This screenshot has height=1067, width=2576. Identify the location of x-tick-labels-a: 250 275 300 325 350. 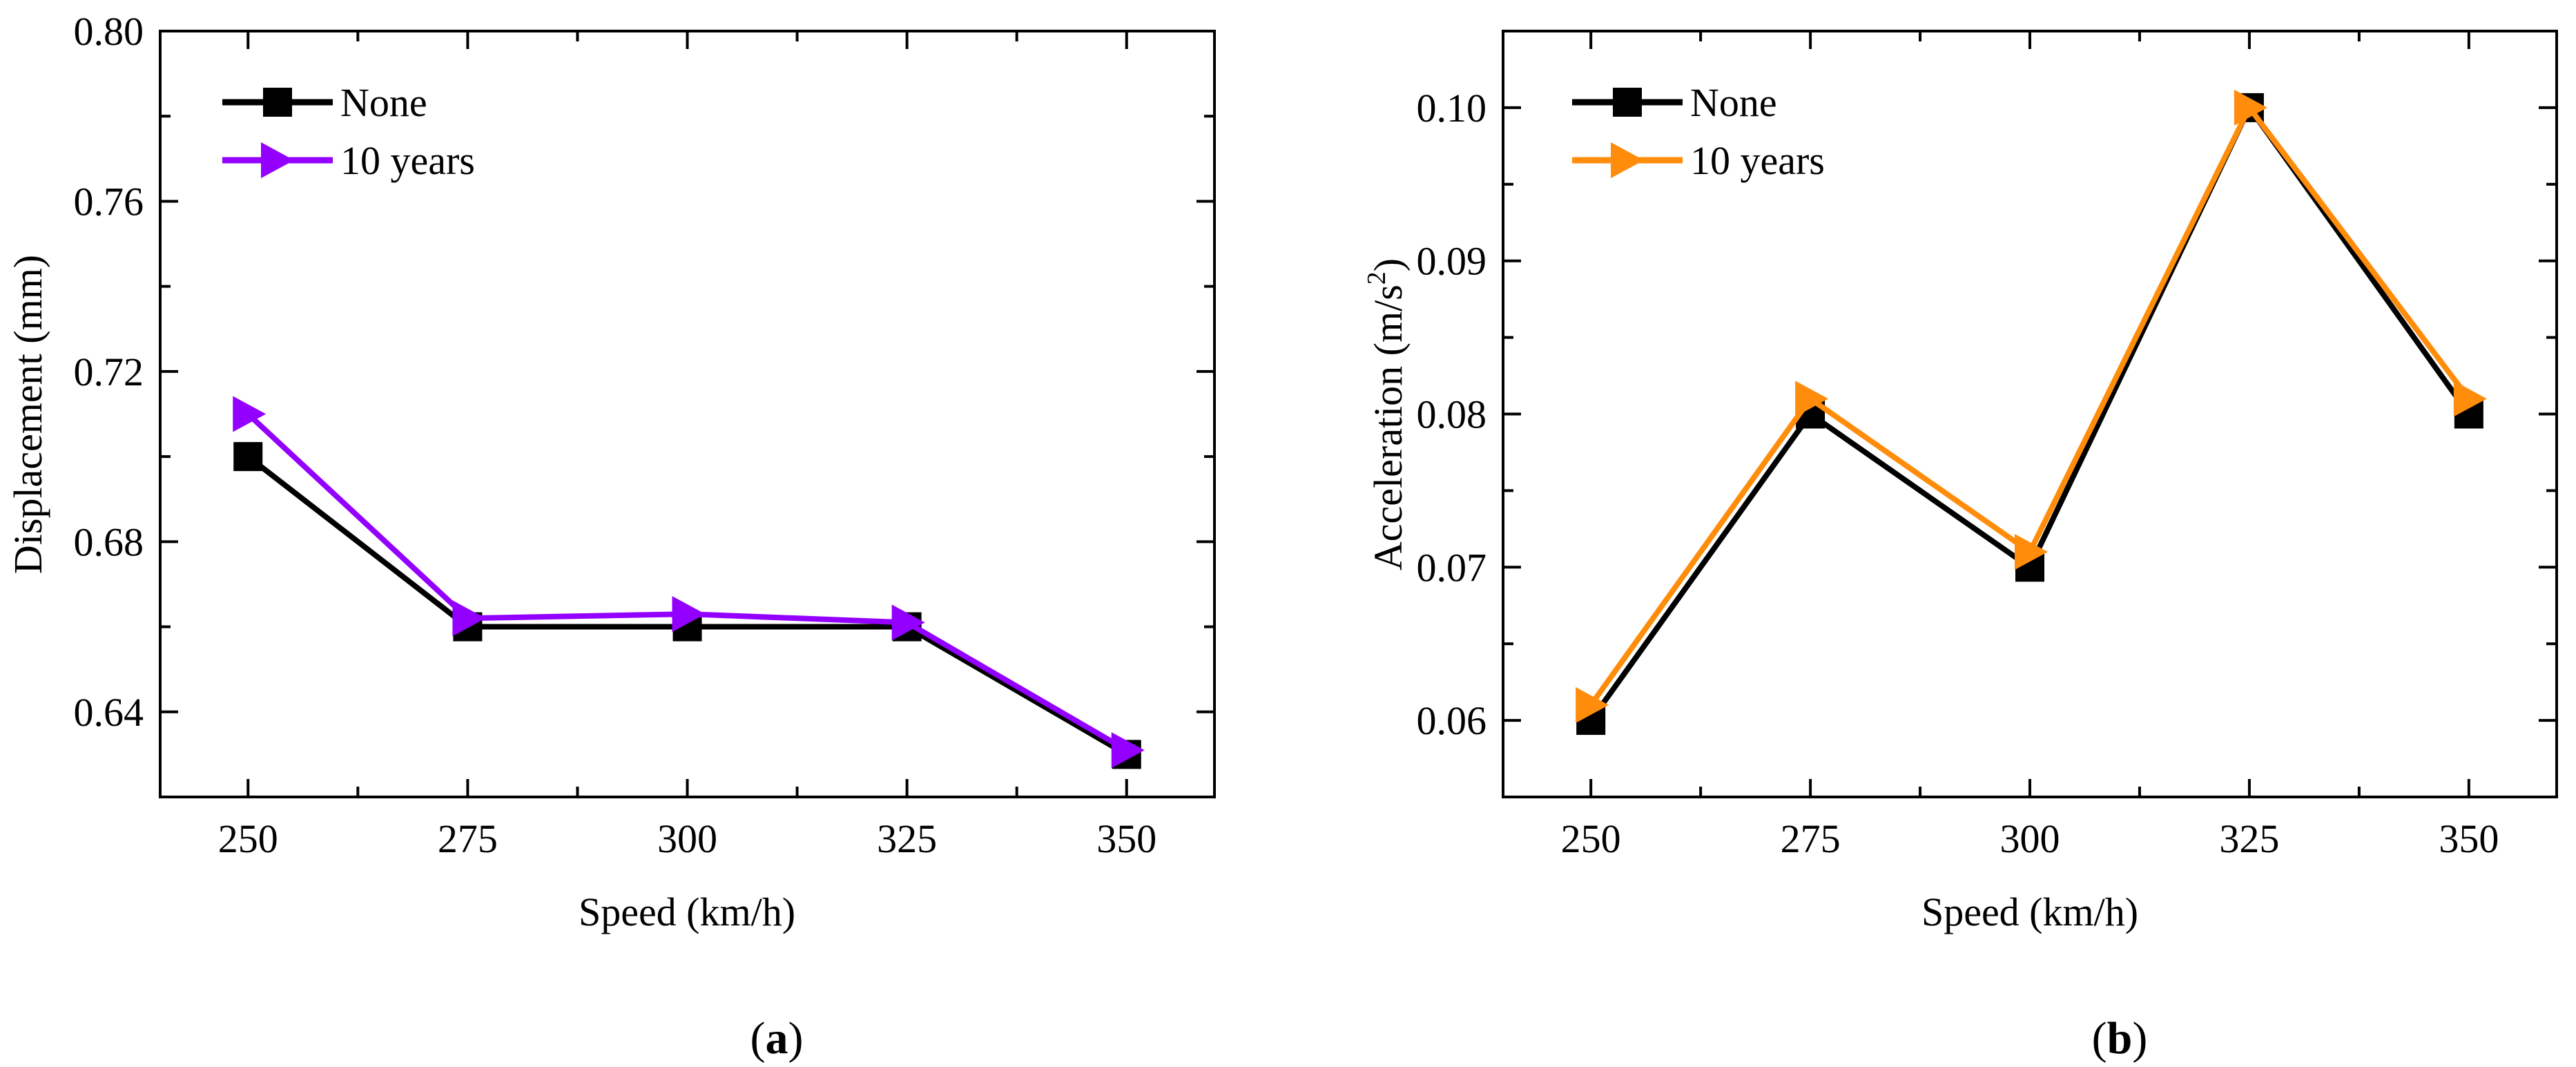
(687, 838).